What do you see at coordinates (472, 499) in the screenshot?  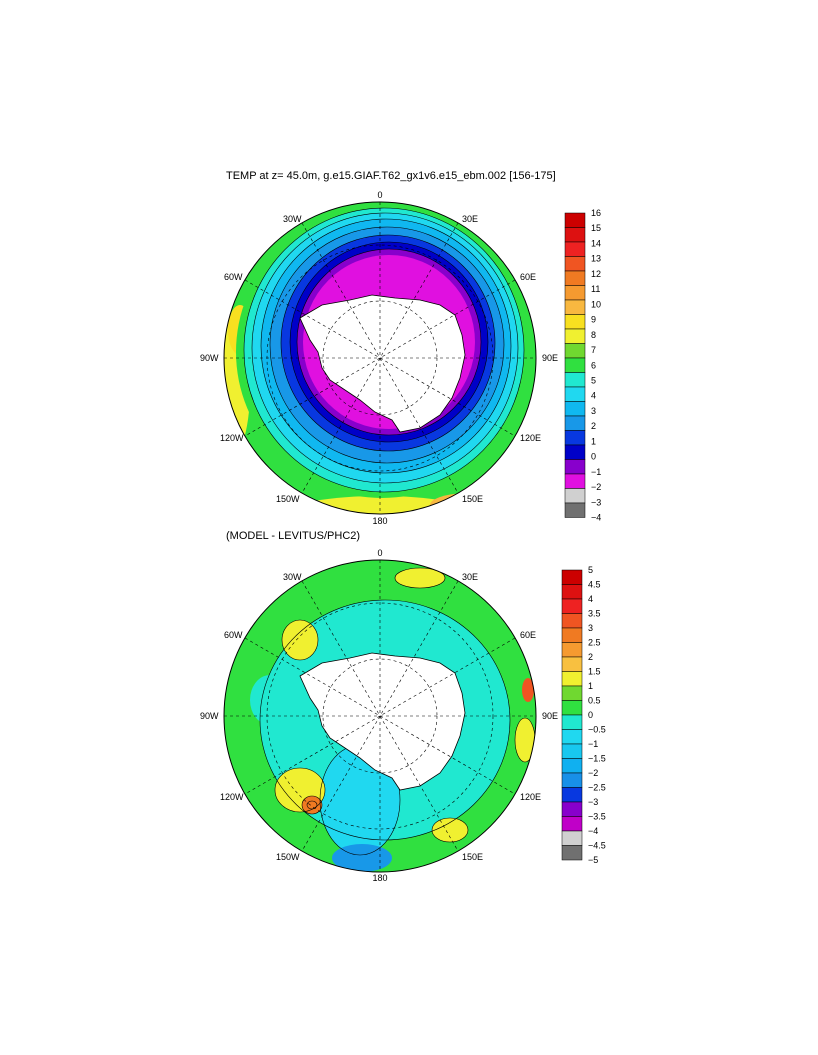 I see `p1-lon-150e: 150E` at bounding box center [472, 499].